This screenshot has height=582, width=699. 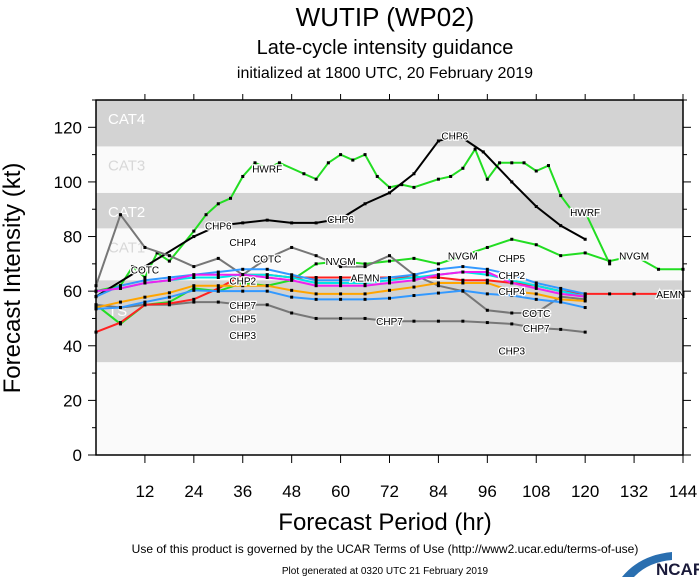 What do you see at coordinates (389, 123) in the screenshot?
I see `band-cat4` at bounding box center [389, 123].